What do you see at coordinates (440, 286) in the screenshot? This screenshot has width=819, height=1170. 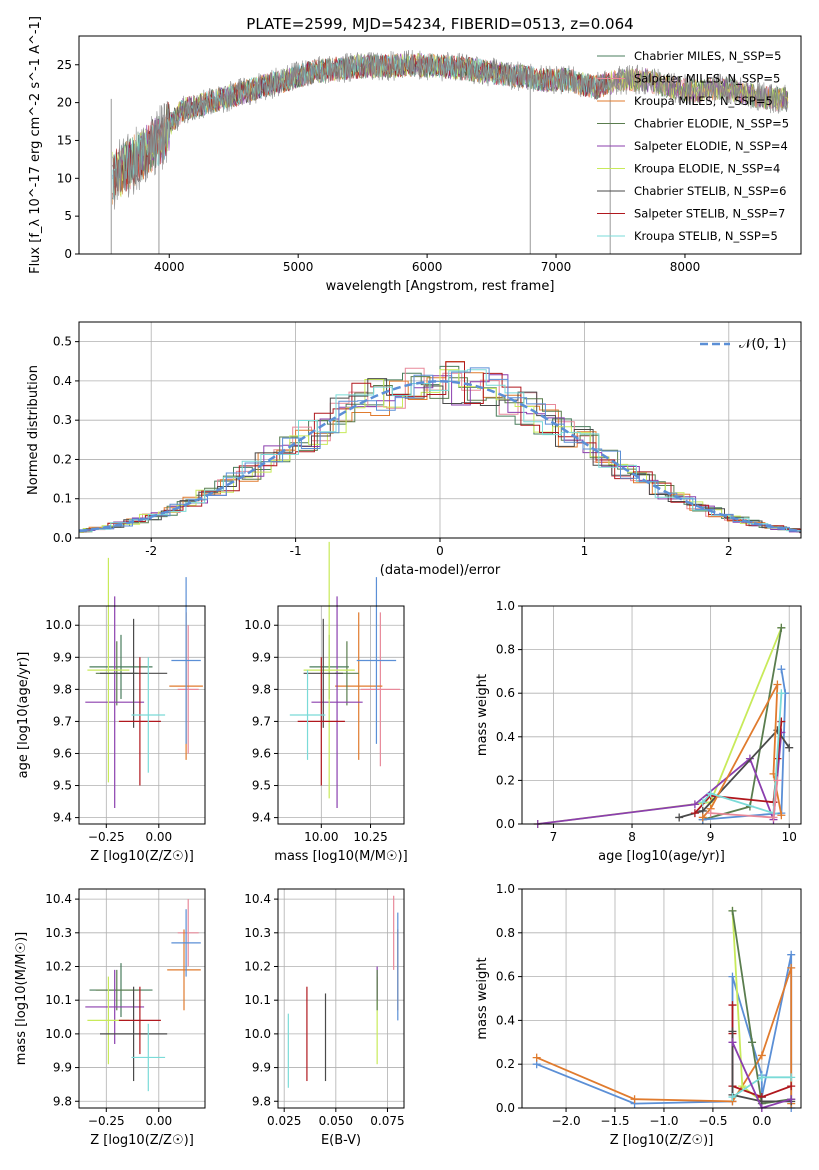 I see `x-axis-label: wavelength [Angstrom, rest frame]` at bounding box center [440, 286].